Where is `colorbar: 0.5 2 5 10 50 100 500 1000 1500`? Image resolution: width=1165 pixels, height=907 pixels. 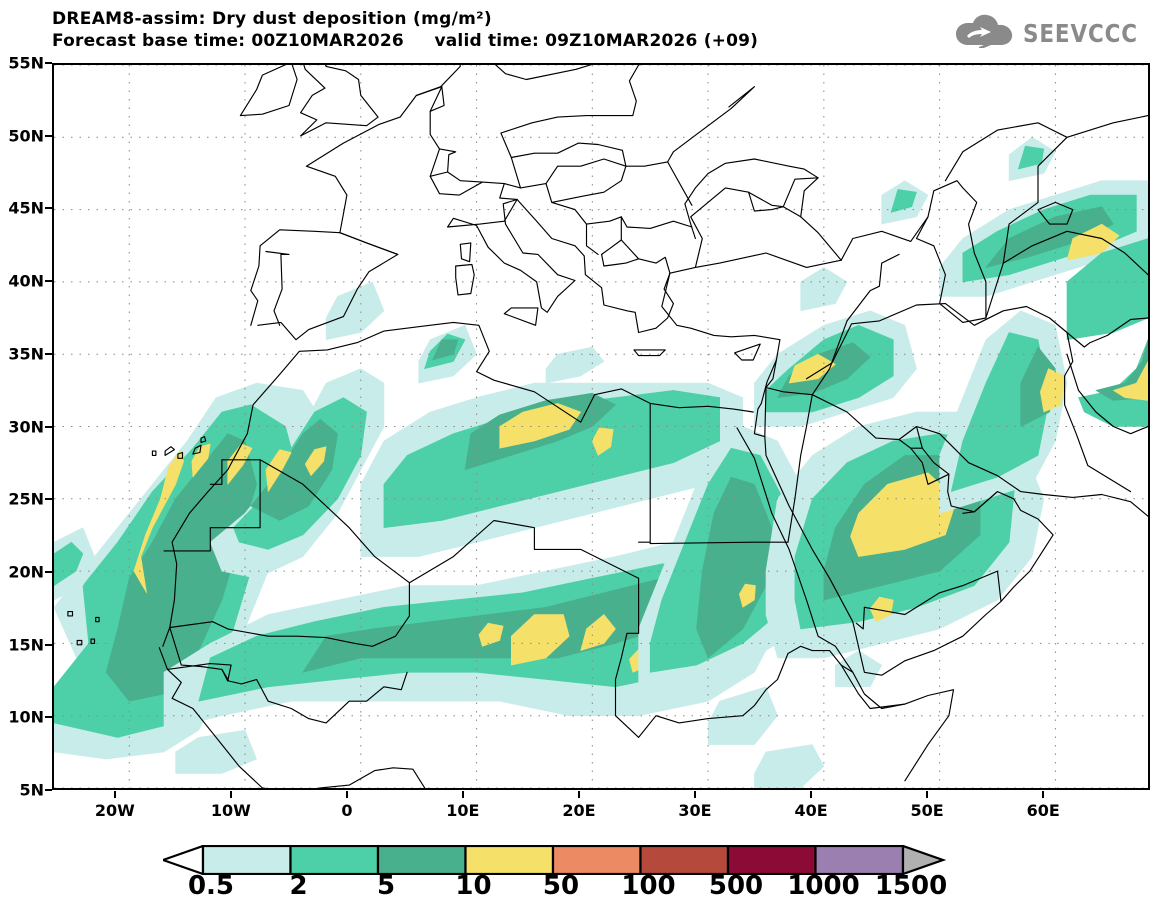 colorbar: 0.5 2 5 10 50 100 500 1000 1500 is located at coordinates (582, 875).